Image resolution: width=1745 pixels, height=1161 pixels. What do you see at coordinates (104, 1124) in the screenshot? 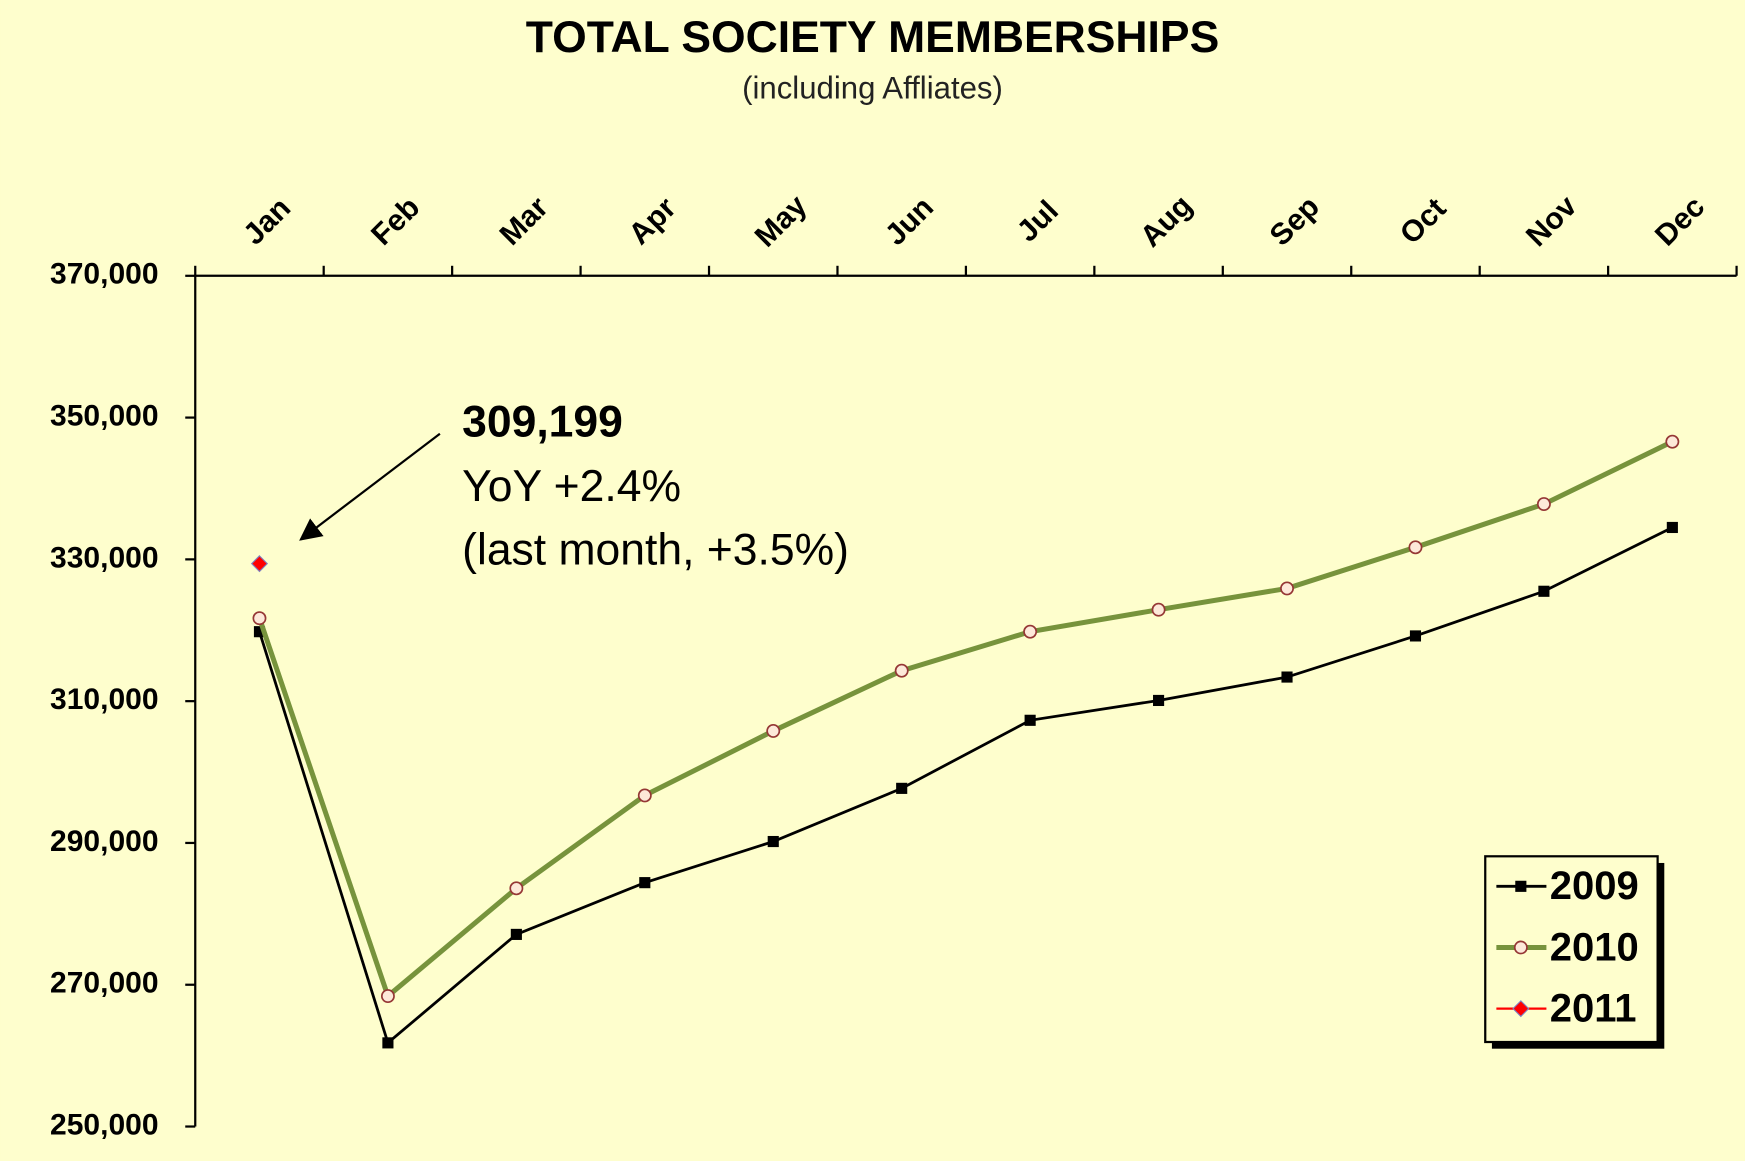
I see `y-tick-label: 250,000` at bounding box center [104, 1124].